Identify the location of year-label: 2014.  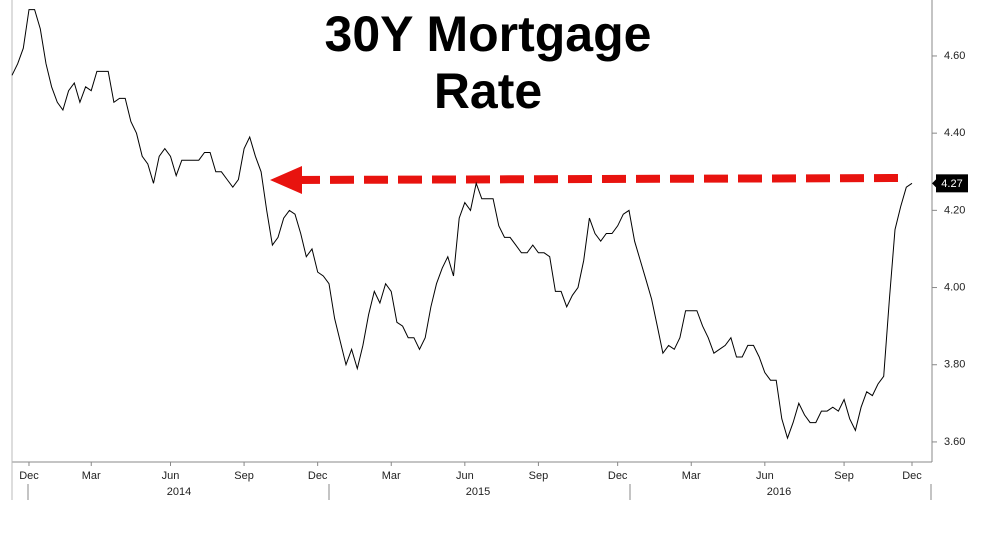
(179, 492).